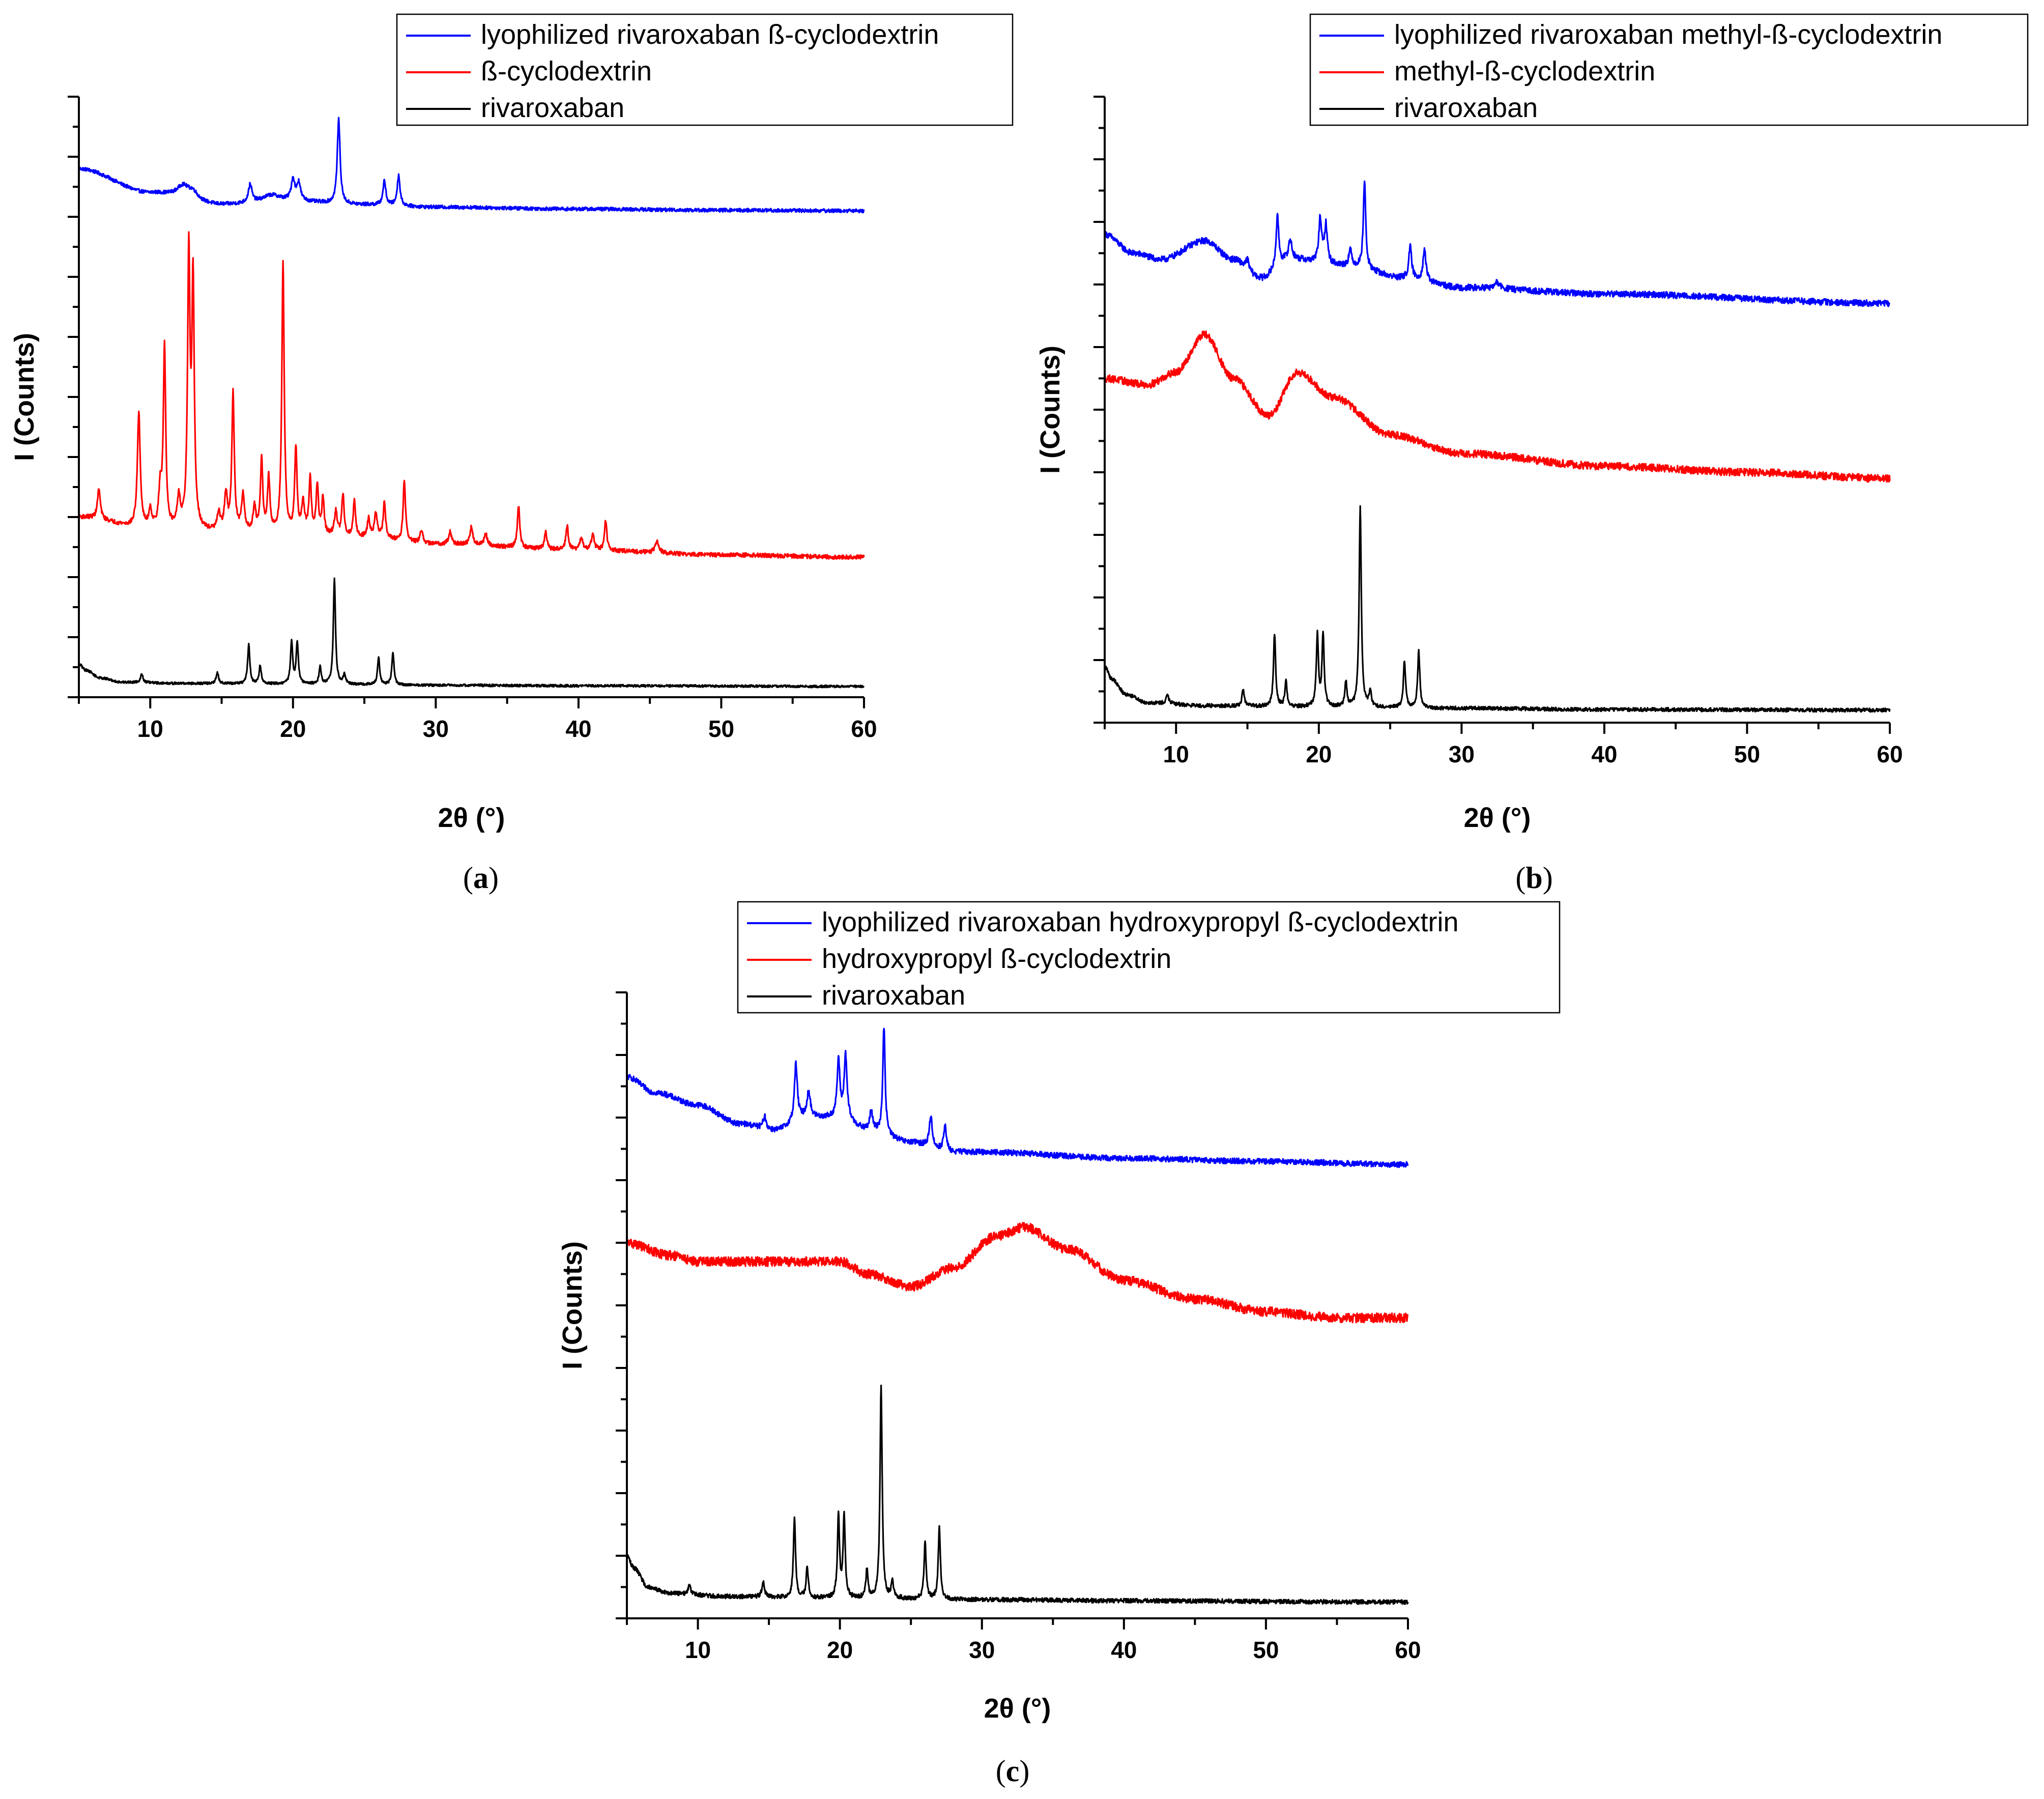  I want to click on x-tick-label-a: 40, so click(578, 729).